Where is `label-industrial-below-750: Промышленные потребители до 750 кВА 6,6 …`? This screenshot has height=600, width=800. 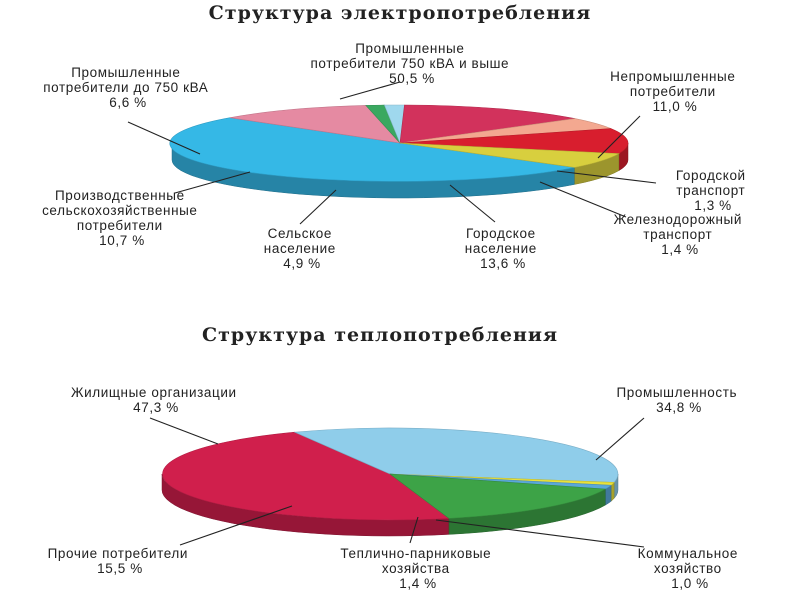
label-industrial-below-750: Промышленные потребители до 750 кВА 6,6 … is located at coordinates (128, 87).